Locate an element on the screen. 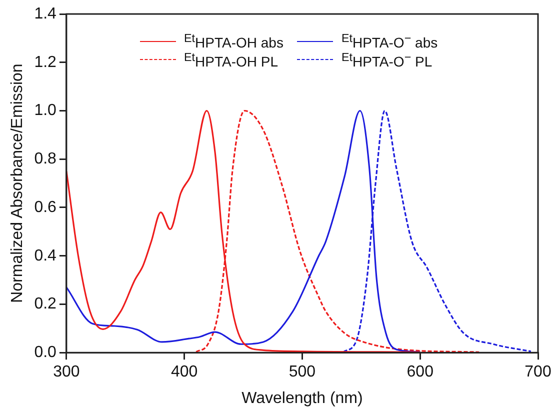 The image size is (558, 414). x-tick-label: 700 is located at coordinates (538, 372).